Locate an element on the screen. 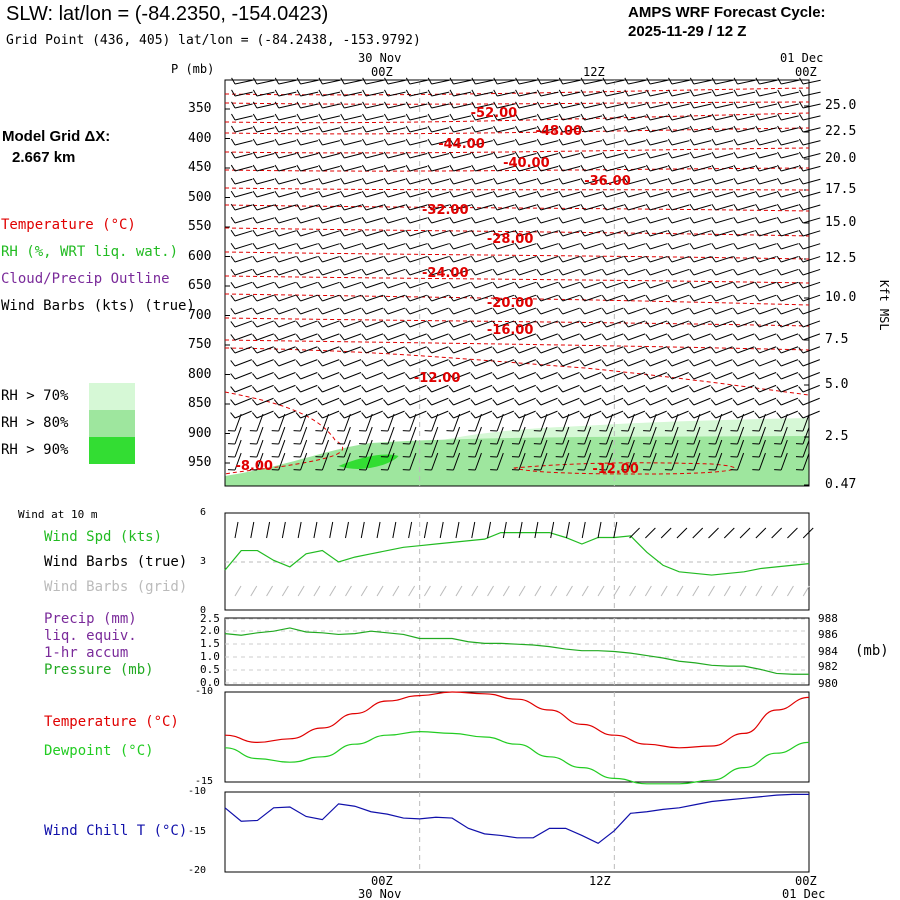  top-tick-12z: 12Z is located at coordinates (594, 72).